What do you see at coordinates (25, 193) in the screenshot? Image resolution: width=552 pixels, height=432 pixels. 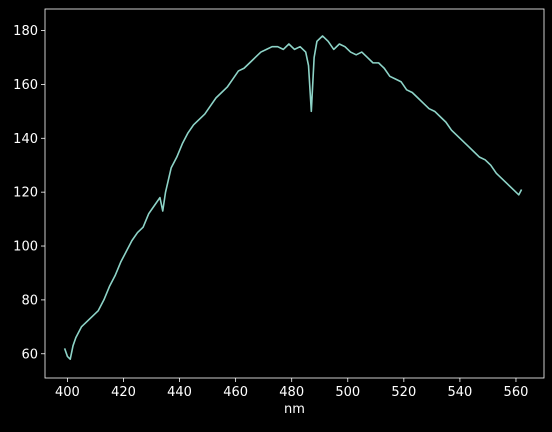 I see `y-tick-label: 120` at bounding box center [25, 193].